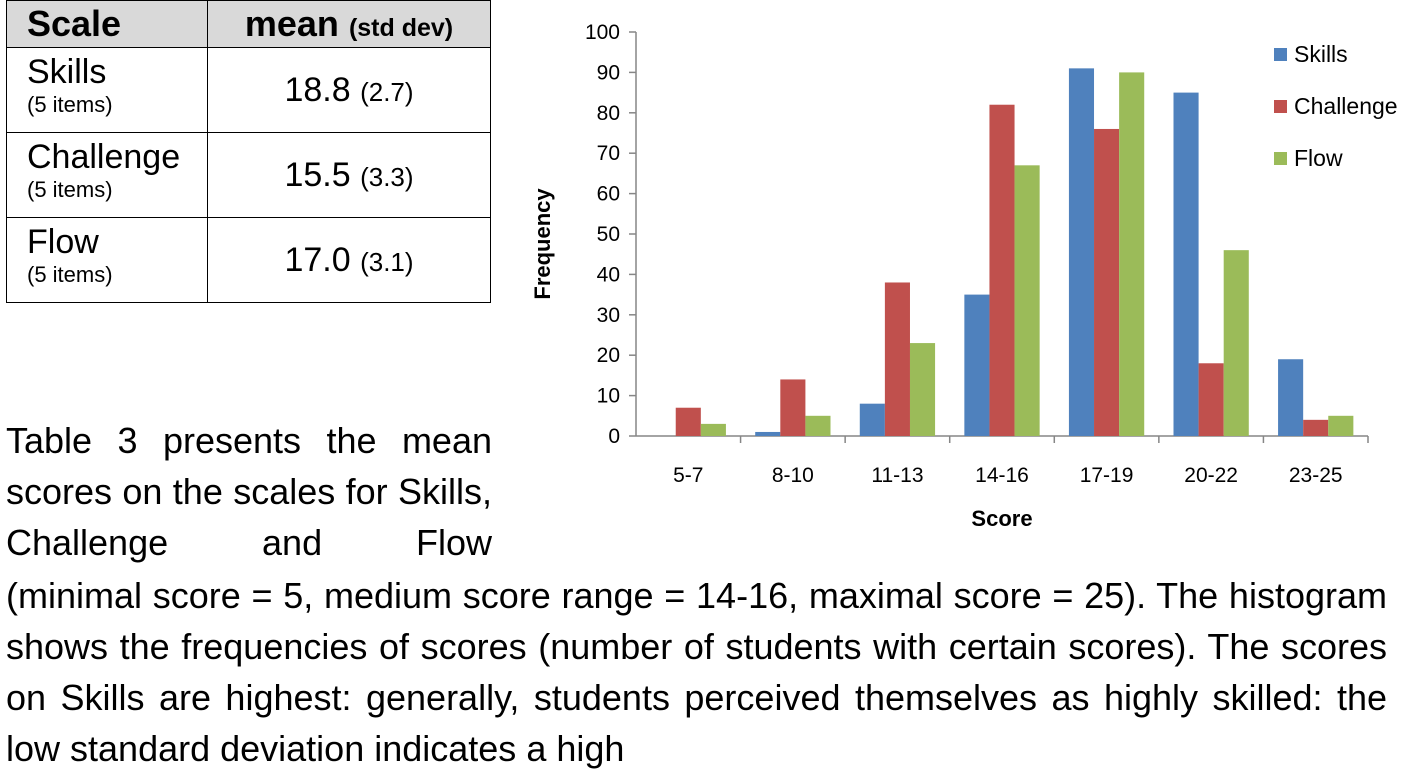 The height and width of the screenshot is (774, 1425). I want to click on y-tick-label: 20, so click(608, 355).